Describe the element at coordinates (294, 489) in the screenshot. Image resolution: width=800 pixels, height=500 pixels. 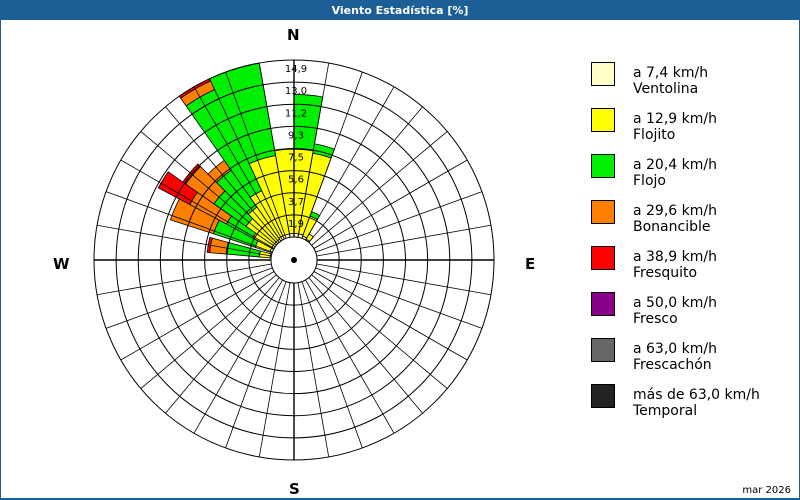
I see `compass-south-label: S` at that location.